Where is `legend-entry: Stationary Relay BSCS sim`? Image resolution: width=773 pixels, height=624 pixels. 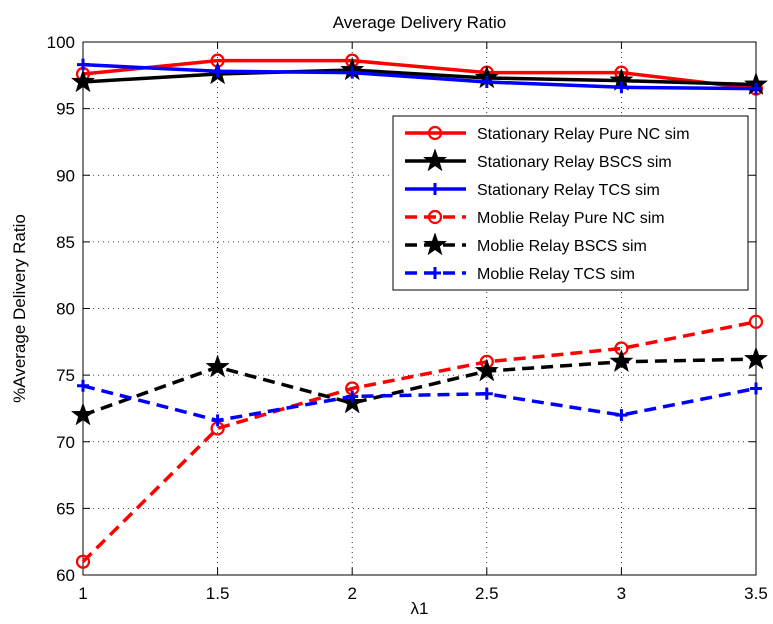 legend-entry: Stationary Relay BSCS sim is located at coordinates (538, 160).